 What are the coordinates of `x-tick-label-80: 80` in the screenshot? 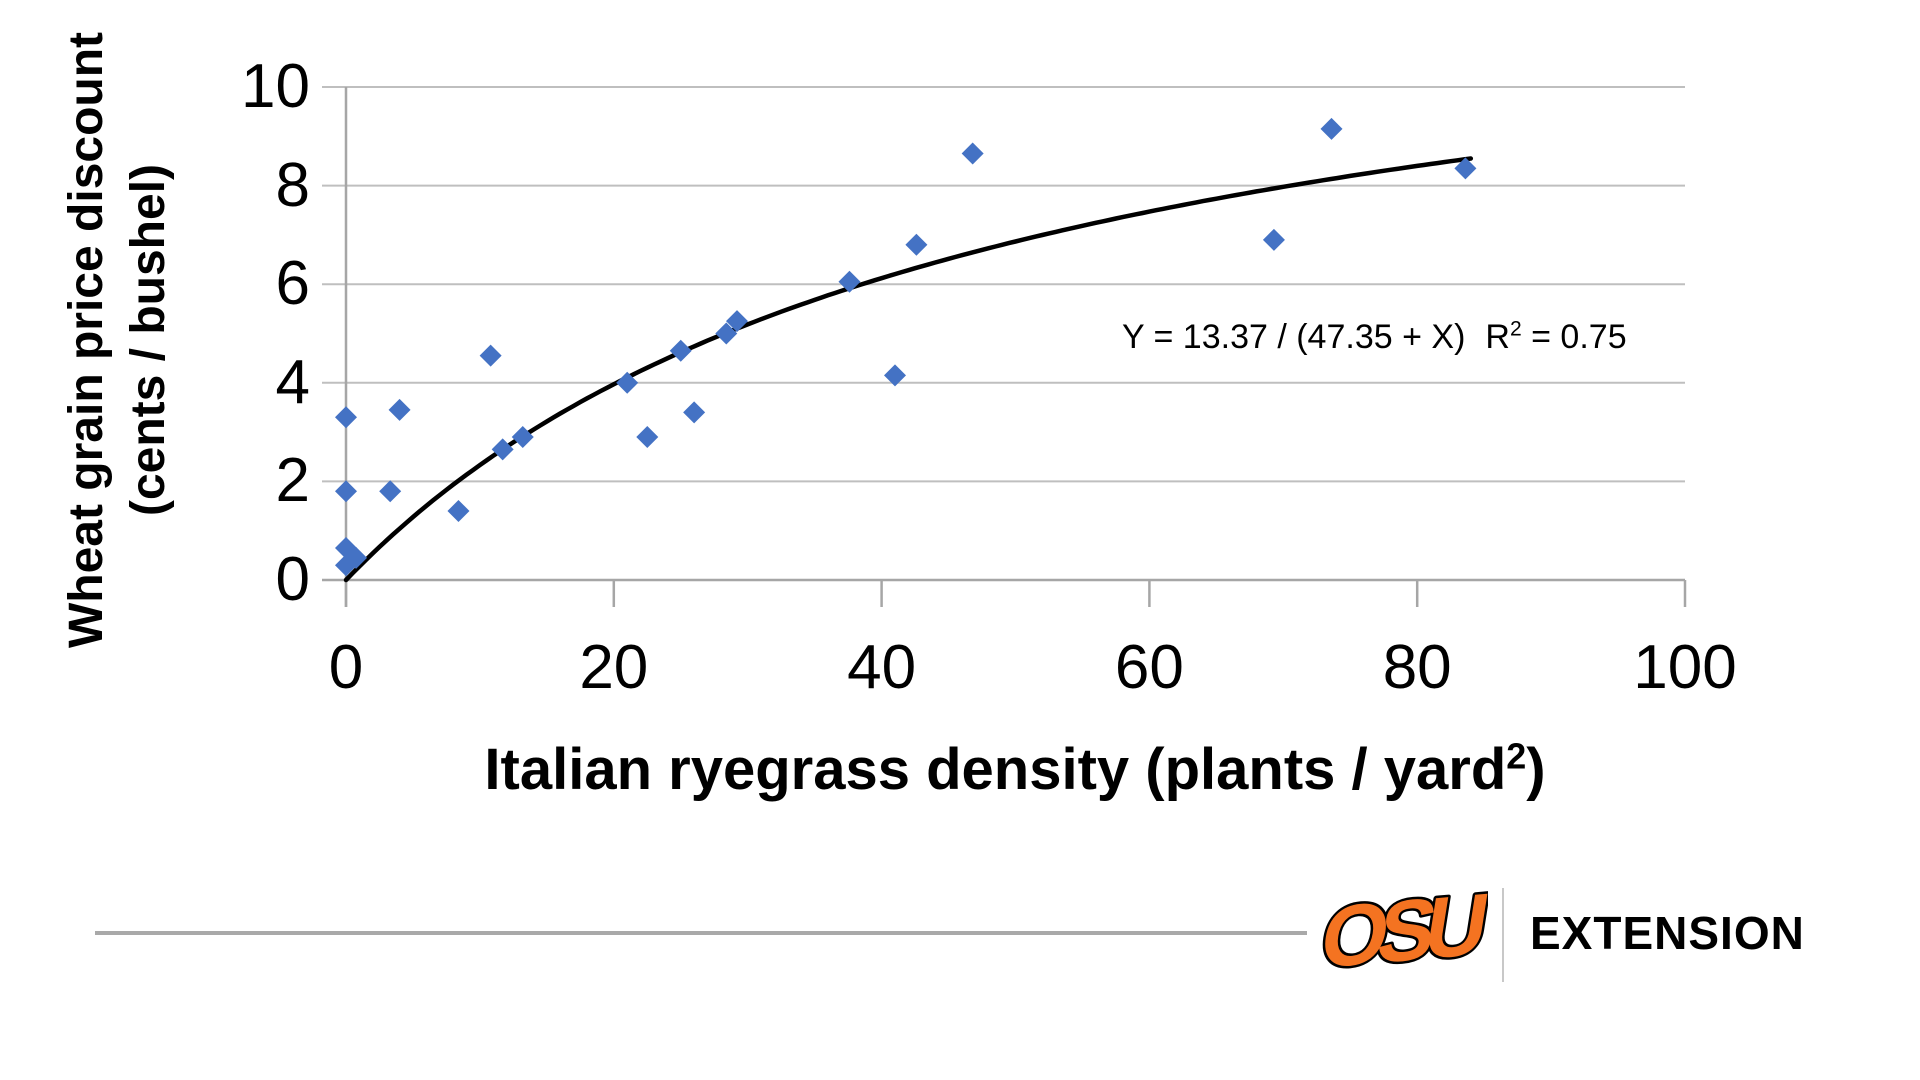 It's located at (1417, 667).